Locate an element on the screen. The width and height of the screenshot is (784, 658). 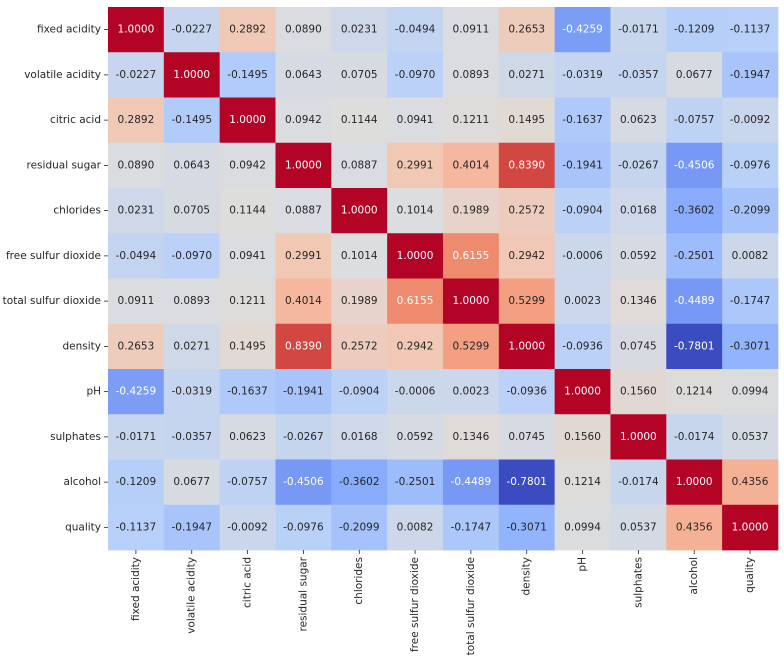
cell-value-label: 0.0911 is located at coordinates (471, 30).